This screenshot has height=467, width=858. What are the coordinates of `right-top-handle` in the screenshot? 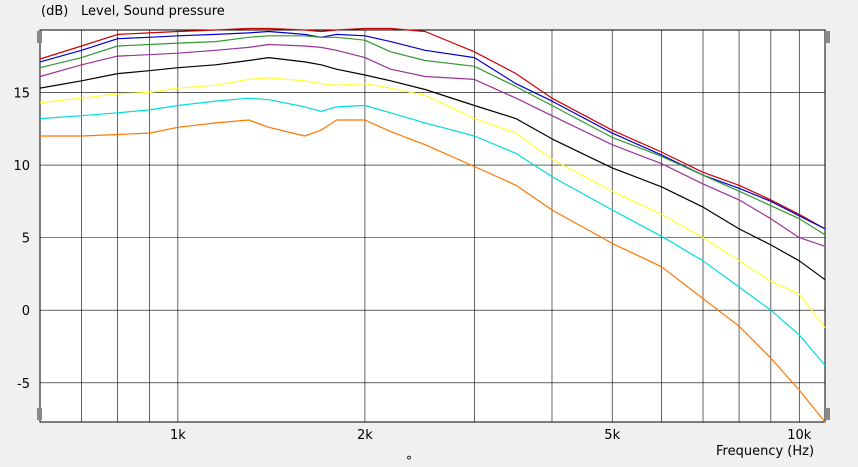 It's located at (827, 37).